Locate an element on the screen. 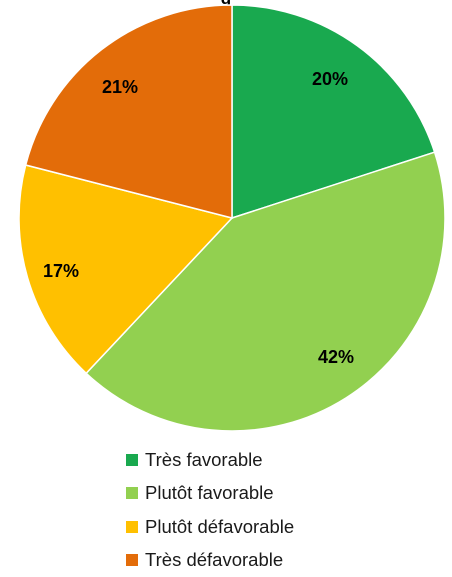 Image resolution: width=452 pixels, height=577 pixels. legend-label: Plutôt favorable is located at coordinates (209, 493).